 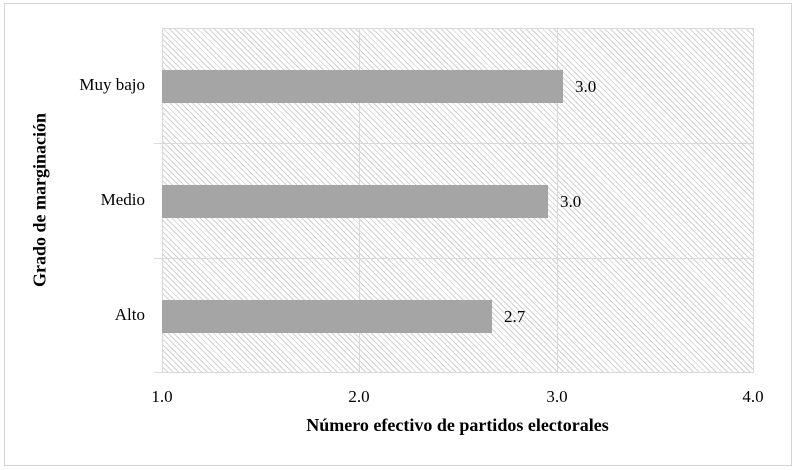 What do you see at coordinates (515, 316) in the screenshot?
I see `data-label-alto: 2.7` at bounding box center [515, 316].